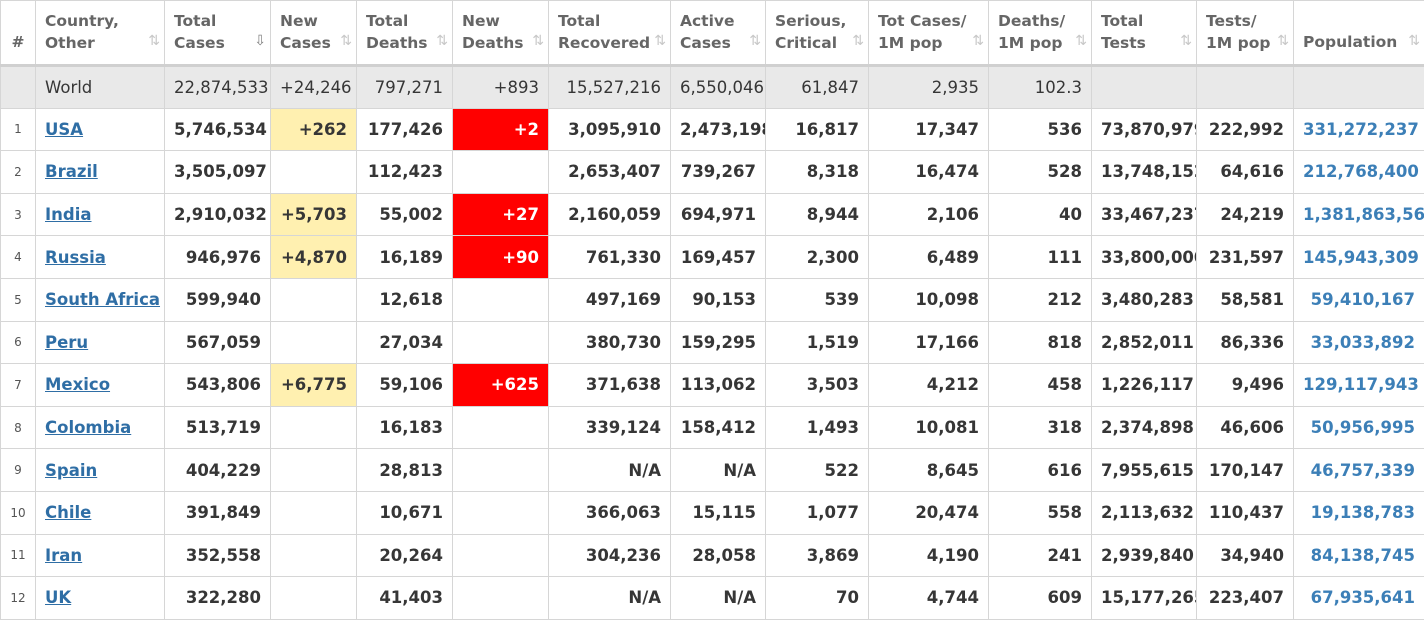 The width and height of the screenshot is (1424, 621). I want to click on country-link: USA, so click(64, 129).